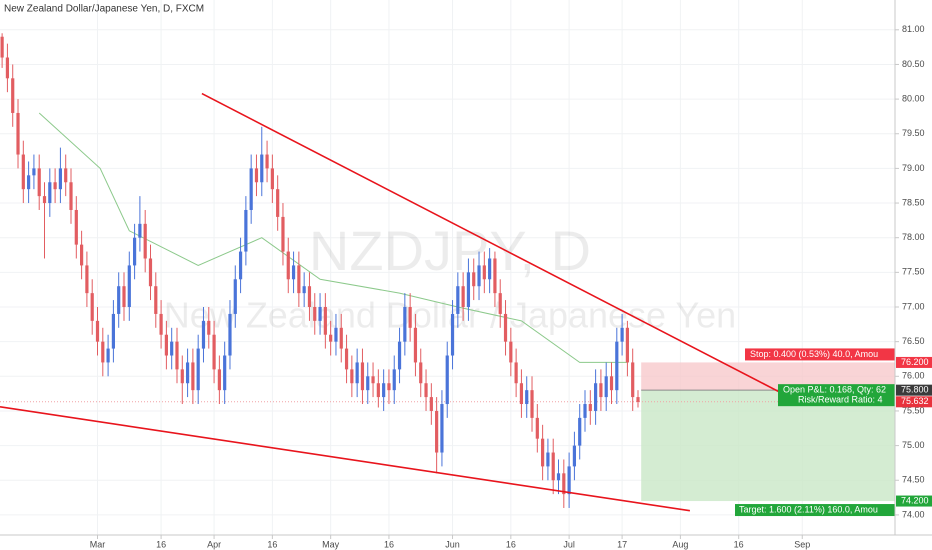 The height and width of the screenshot is (550, 932). I want to click on watermark-sub: New Zealand Dollar / Japanese Yen, so click(450, 315).